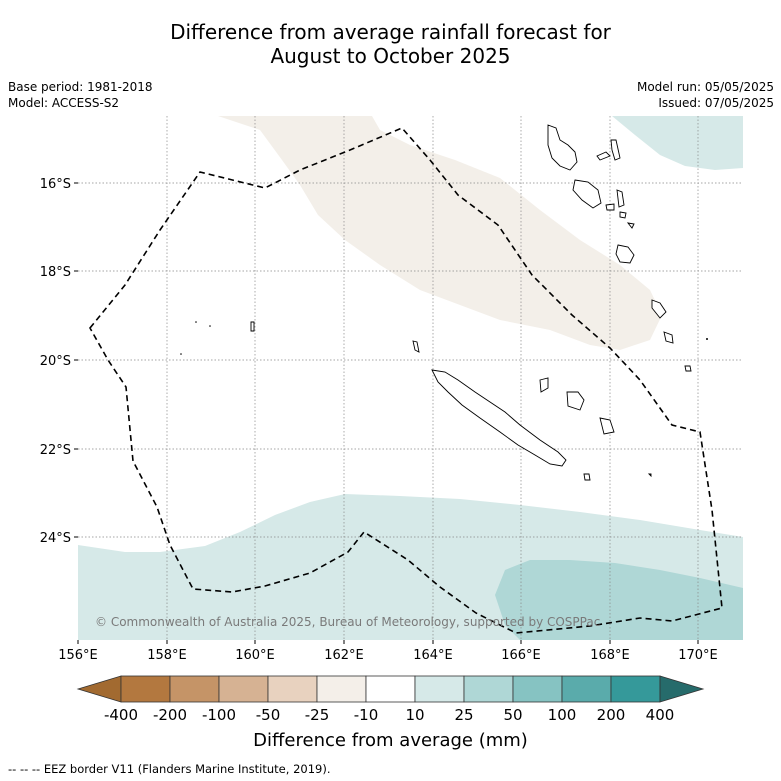 The image size is (781, 781). I want to click on colorbar-min-arrow, so click(99, 689).